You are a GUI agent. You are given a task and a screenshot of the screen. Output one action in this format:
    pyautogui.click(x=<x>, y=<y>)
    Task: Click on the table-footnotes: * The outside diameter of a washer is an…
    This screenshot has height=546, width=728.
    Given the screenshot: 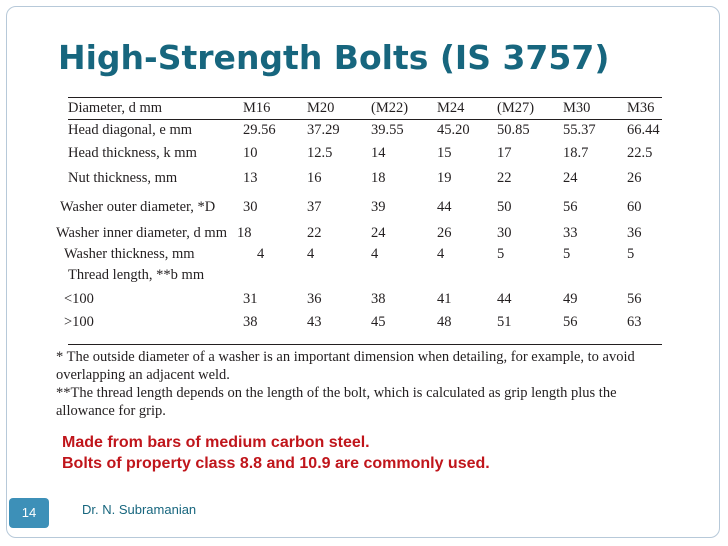 What is the action you would take?
    pyautogui.click(x=366, y=384)
    